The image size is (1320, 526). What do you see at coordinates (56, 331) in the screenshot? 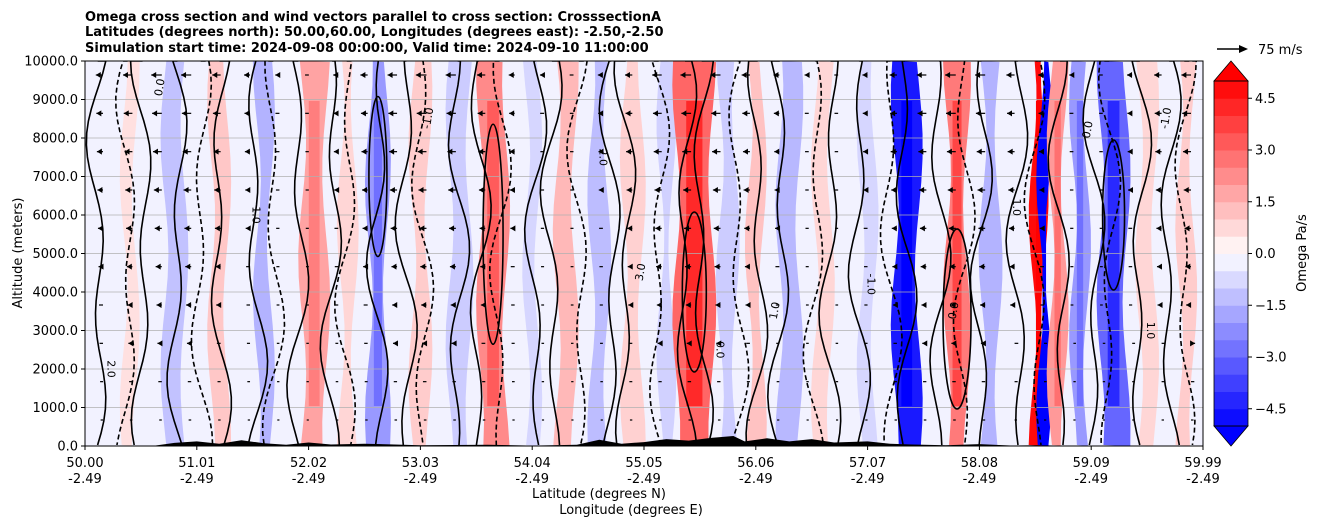
I see `y-tick-label: 3000.0` at bounding box center [56, 331].